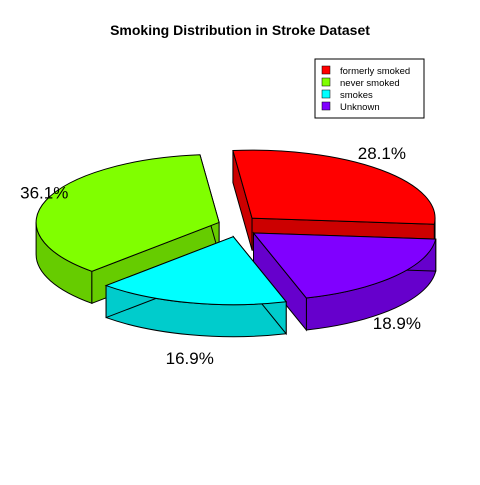 This screenshot has height=485, width=480. What do you see at coordinates (356, 95) in the screenshot?
I see `legend-label-smokes: smokes` at bounding box center [356, 95].